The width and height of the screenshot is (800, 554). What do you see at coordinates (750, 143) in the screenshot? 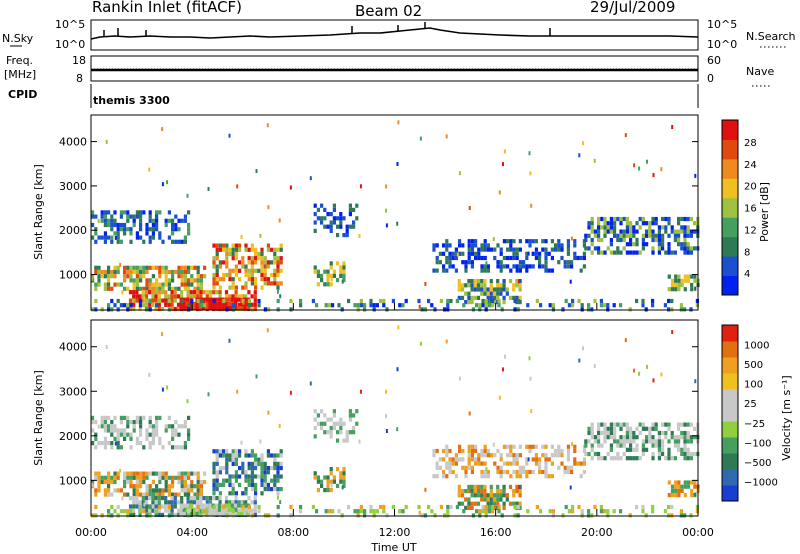
I see `colorbar-tick-label: 28` at bounding box center [750, 143].